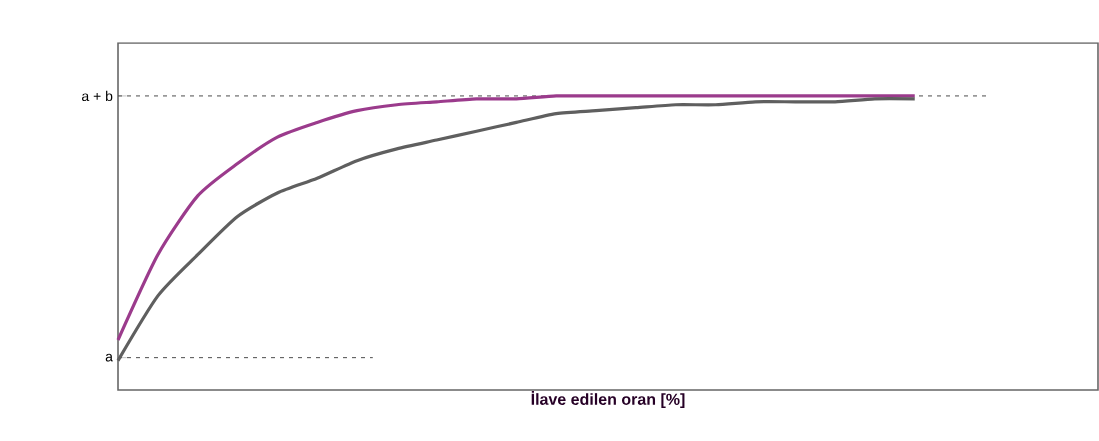 This screenshot has height=441, width=1099. Describe the element at coordinates (608, 400) in the screenshot. I see `x-axis-title: İlave edilen oran [%]` at that location.